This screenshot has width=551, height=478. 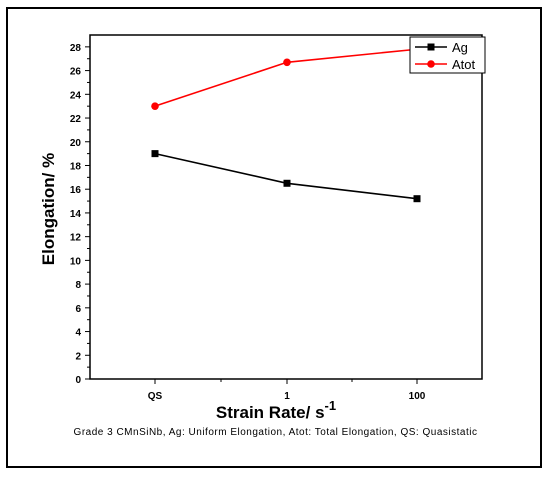 I want to click on y-tick-label: 24, so click(x=76, y=95).